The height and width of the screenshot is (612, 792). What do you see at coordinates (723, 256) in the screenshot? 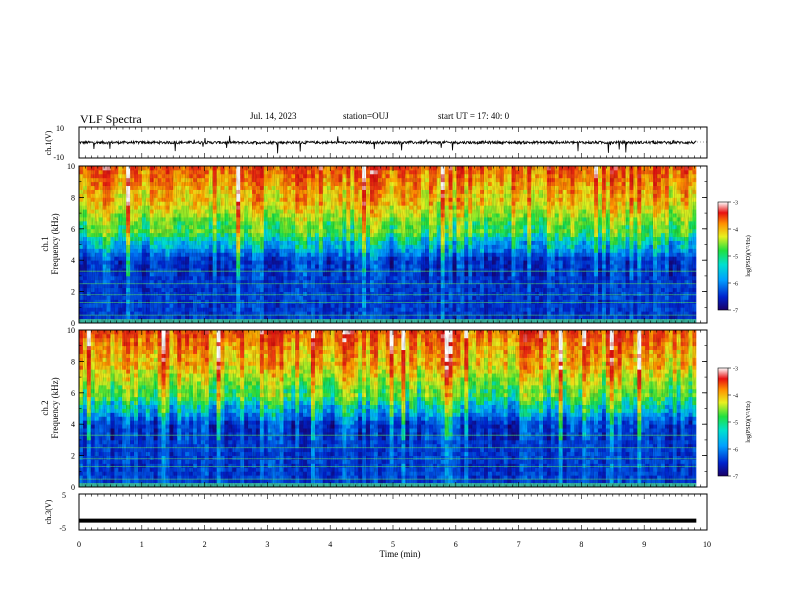
I see `ch1-colorbar` at bounding box center [723, 256].